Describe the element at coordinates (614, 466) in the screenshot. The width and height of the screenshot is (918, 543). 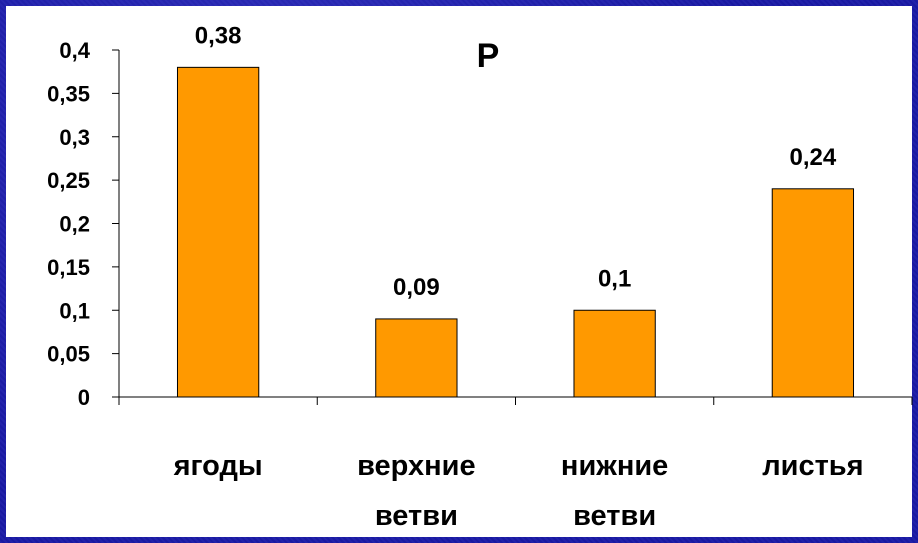
I see `category-label: нижние` at that location.